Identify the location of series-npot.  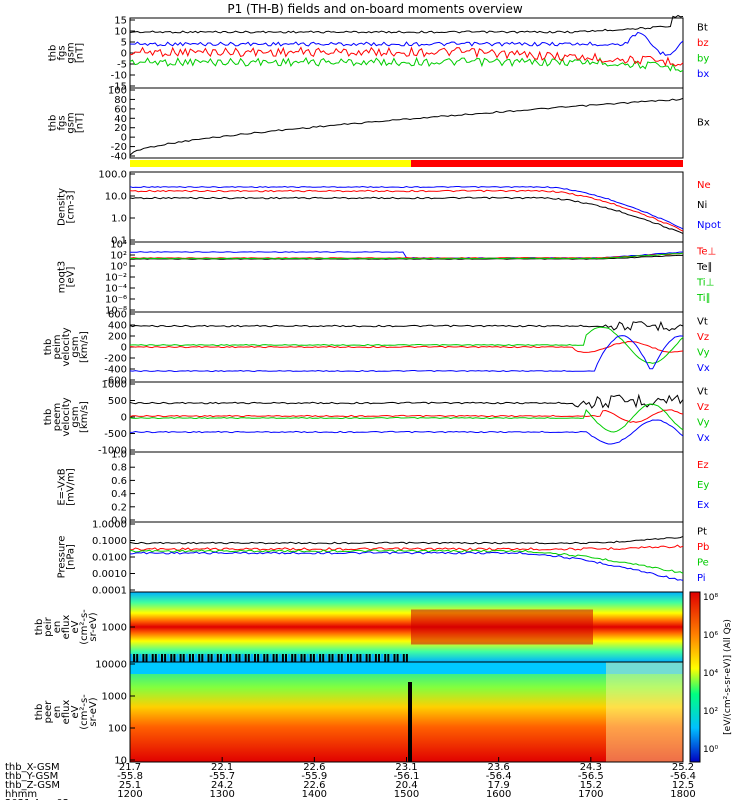
(406, 207).